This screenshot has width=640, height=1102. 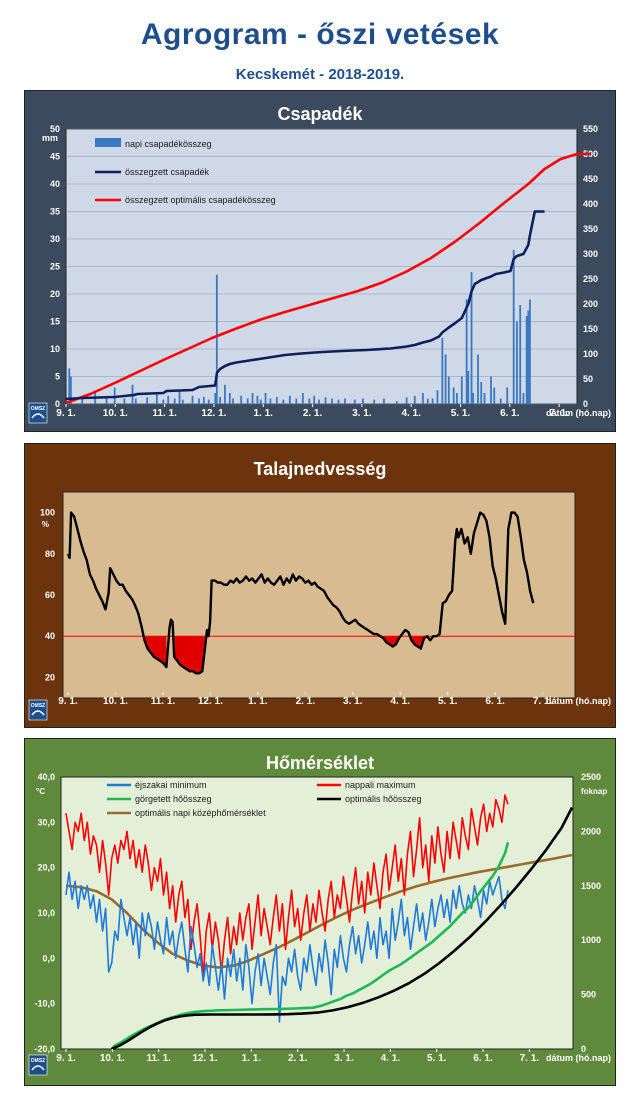 What do you see at coordinates (578, 701) in the screenshot?
I see `x-axis-label: dátum (hó.nap)` at bounding box center [578, 701].